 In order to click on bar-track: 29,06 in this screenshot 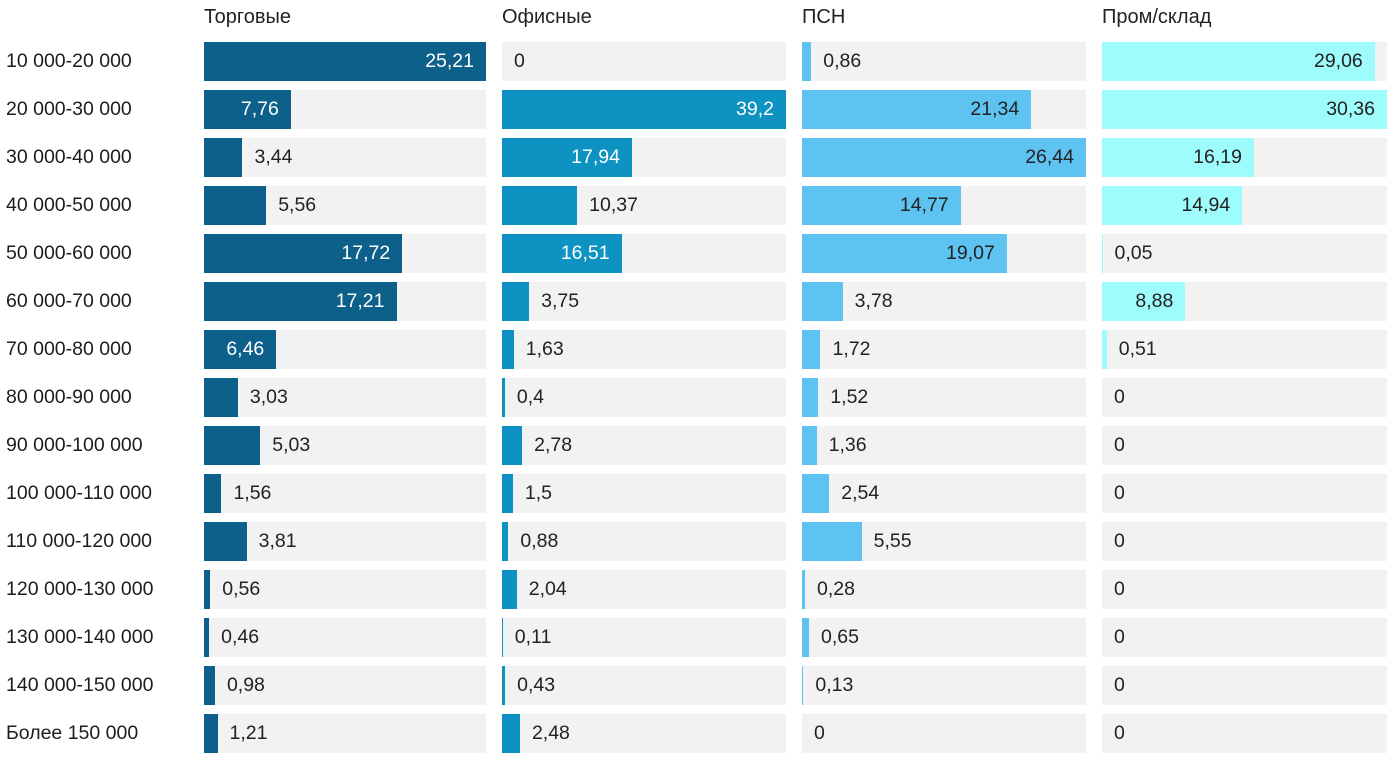, I will do `click(1244, 61)`.